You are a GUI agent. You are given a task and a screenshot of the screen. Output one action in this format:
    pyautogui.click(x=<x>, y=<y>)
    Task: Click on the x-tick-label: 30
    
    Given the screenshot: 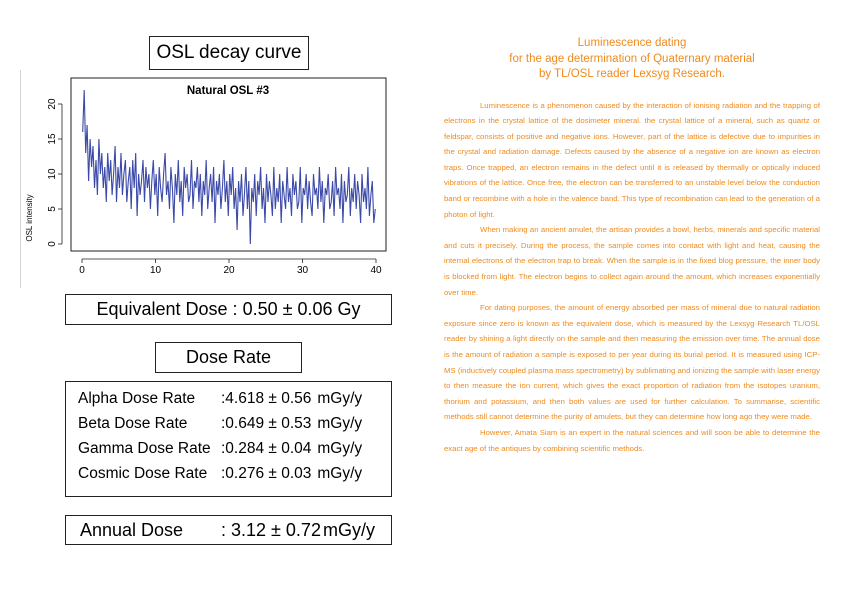 What is the action you would take?
    pyautogui.click(x=303, y=270)
    